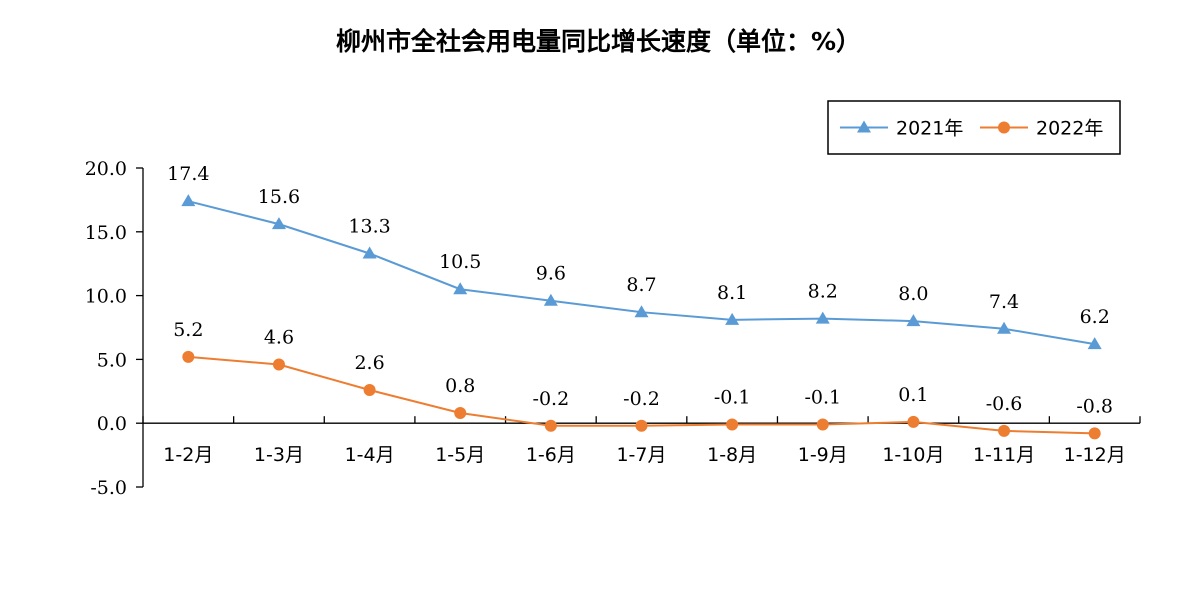 Image resolution: width=1197 pixels, height=594 pixels. Describe the element at coordinates (732, 293) in the screenshot. I see `data-label: 8.1` at that location.